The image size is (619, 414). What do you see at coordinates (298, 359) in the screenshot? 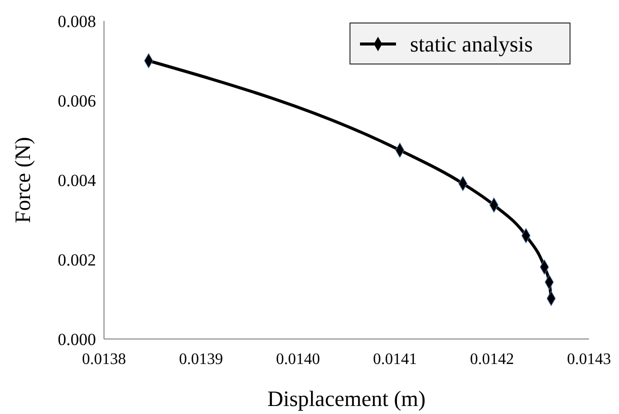
I see `x-tick-label: 0.0140` at bounding box center [298, 359].